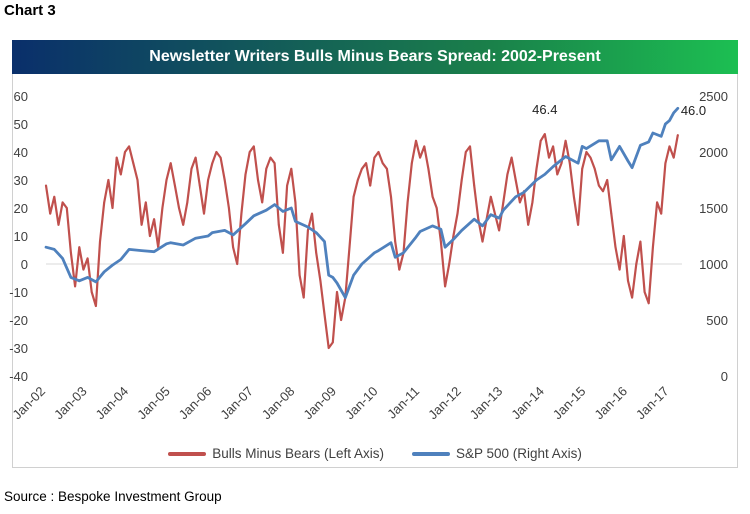  Describe the element at coordinates (652, 403) in the screenshot. I see `x-tick-label: Jan-17` at that location.